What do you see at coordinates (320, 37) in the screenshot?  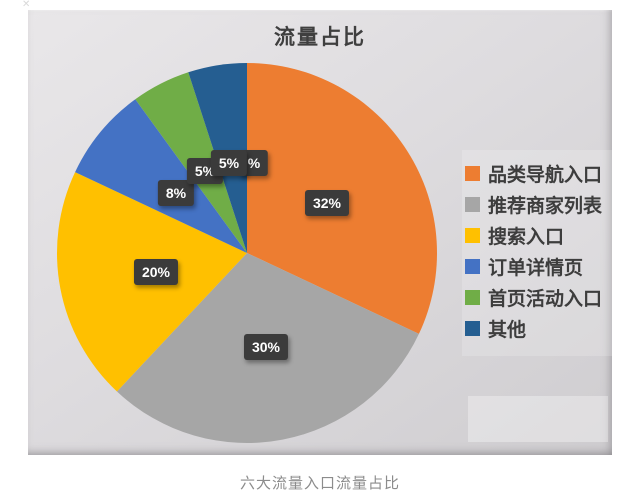 I see `chart-title: 流量占比` at bounding box center [320, 37].